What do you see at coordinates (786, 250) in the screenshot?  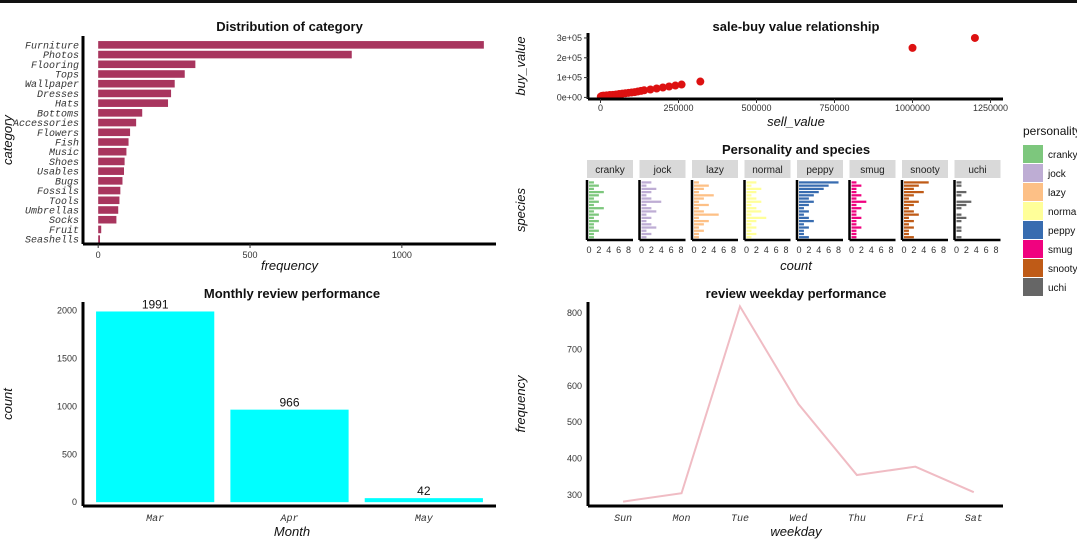 I see `facet-x-tick-label: 8` at bounding box center [786, 250].